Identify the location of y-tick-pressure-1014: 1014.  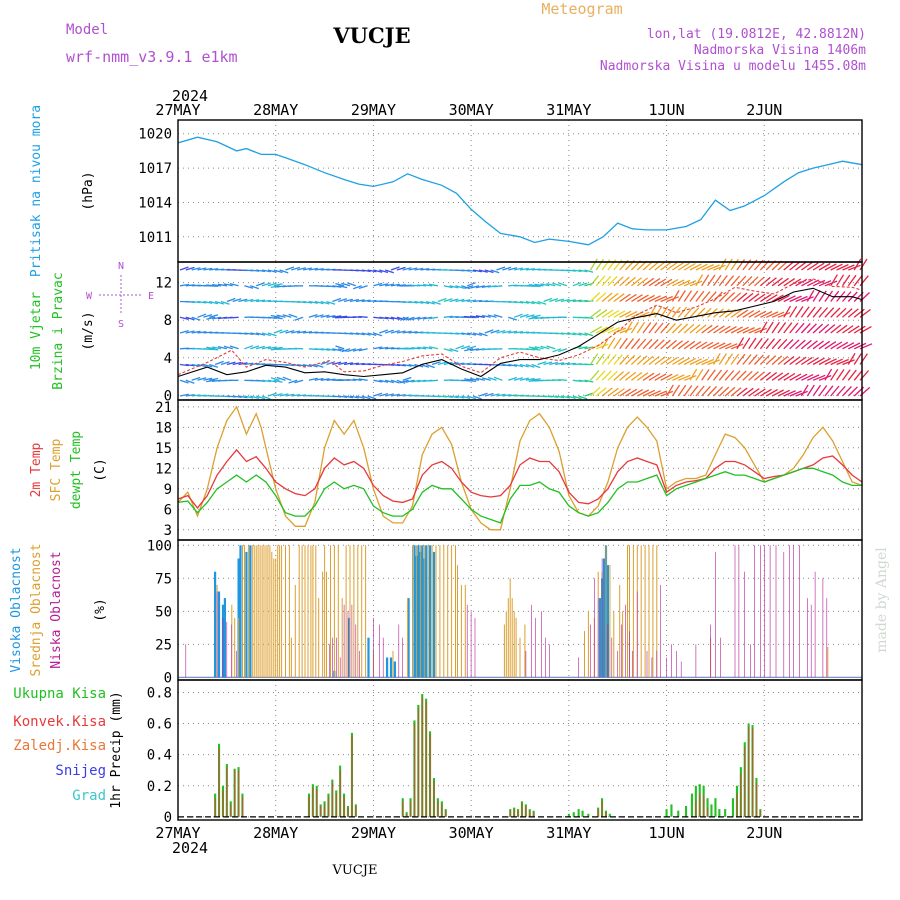
(155, 203).